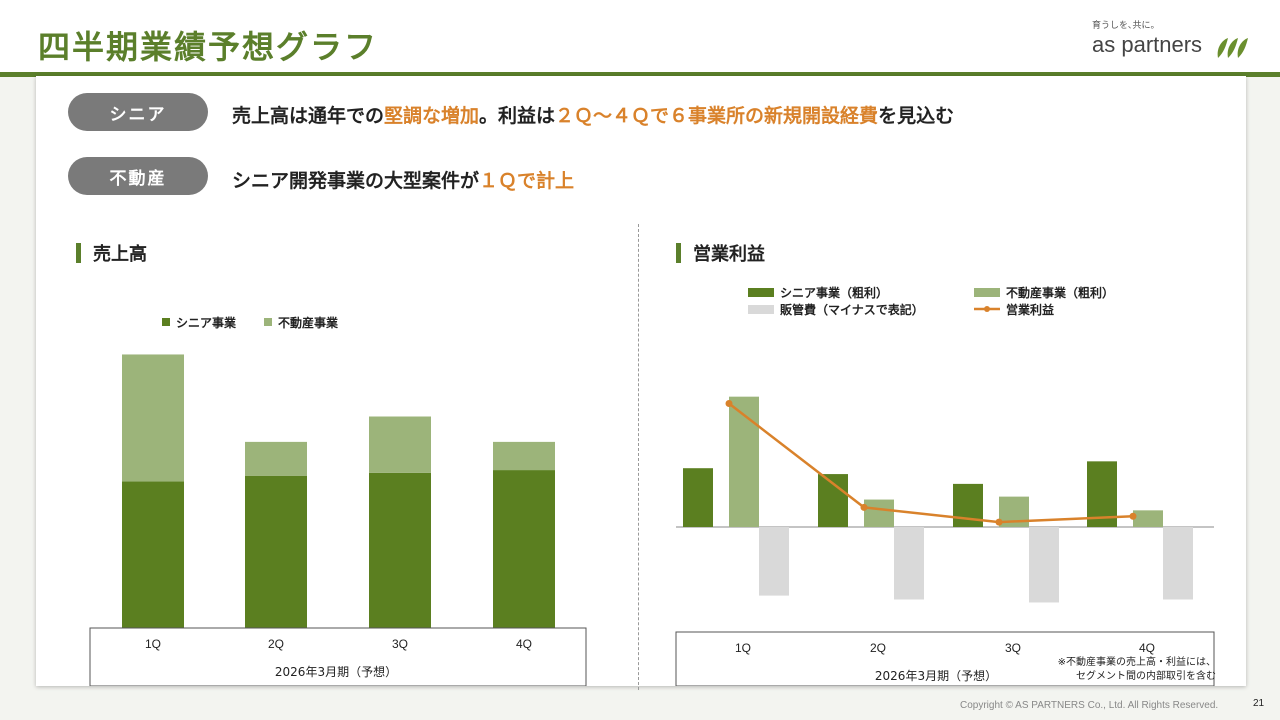  What do you see at coordinates (138, 112) in the screenshot?
I see `tag-senior: シニア` at bounding box center [138, 112].